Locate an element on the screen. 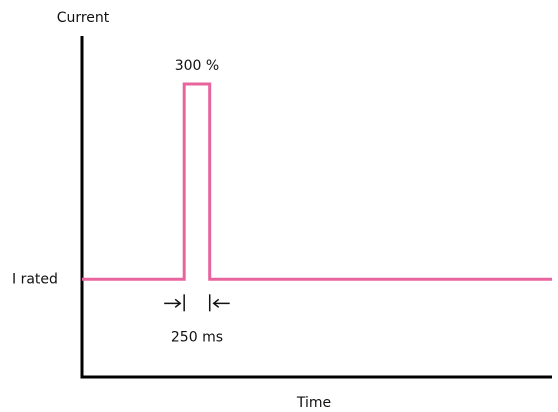 This screenshot has width=558, height=412. duration-right-arrow-head is located at coordinates (216, 303).